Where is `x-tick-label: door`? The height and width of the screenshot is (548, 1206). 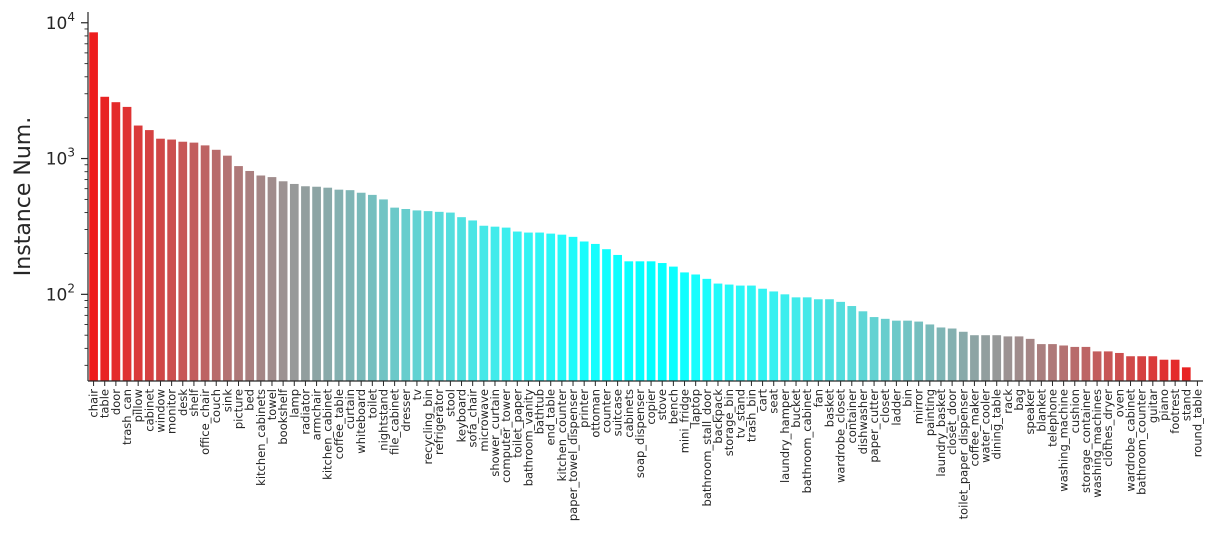 x-tick-label: door is located at coordinates (116, 402).